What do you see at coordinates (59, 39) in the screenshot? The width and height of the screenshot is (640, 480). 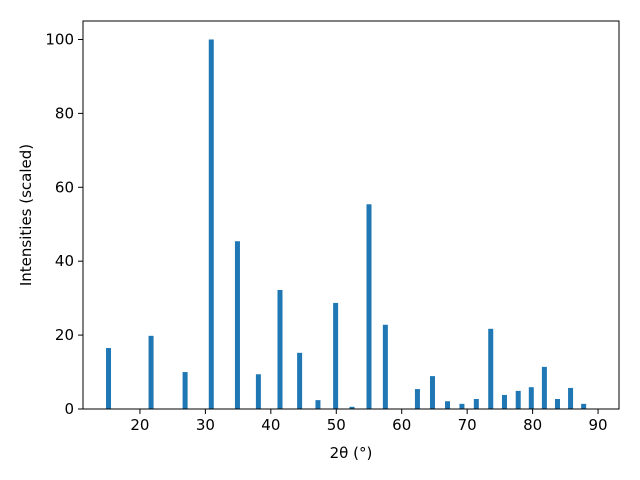 I see `y-tick-label-5: 100` at bounding box center [59, 39].